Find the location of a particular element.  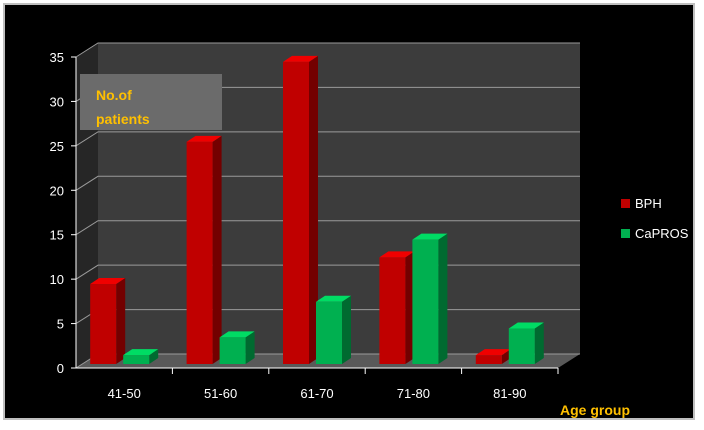

y-axis-label-line1: No.of is located at coordinates (114, 95).